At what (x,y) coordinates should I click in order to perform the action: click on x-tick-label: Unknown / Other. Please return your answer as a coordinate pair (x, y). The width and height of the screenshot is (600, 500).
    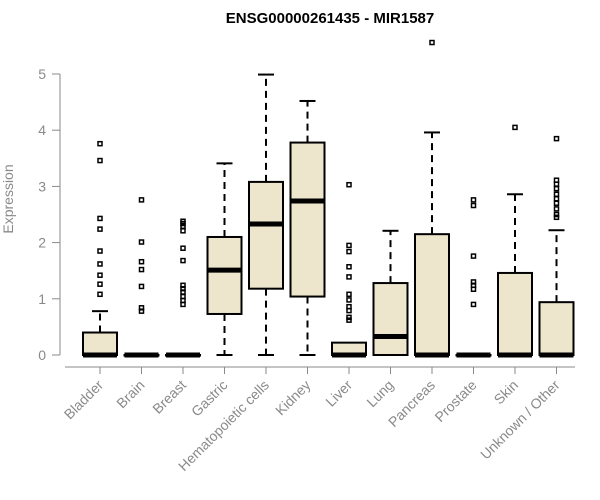
    Looking at the image, I should click on (520, 420).